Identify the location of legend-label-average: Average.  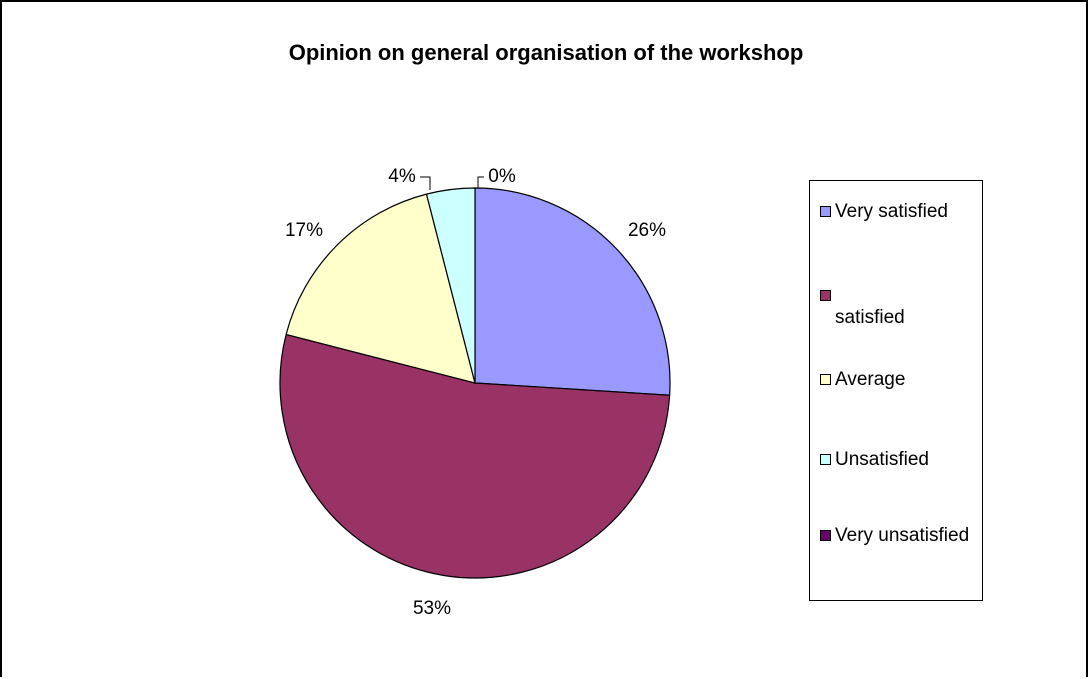
(870, 379).